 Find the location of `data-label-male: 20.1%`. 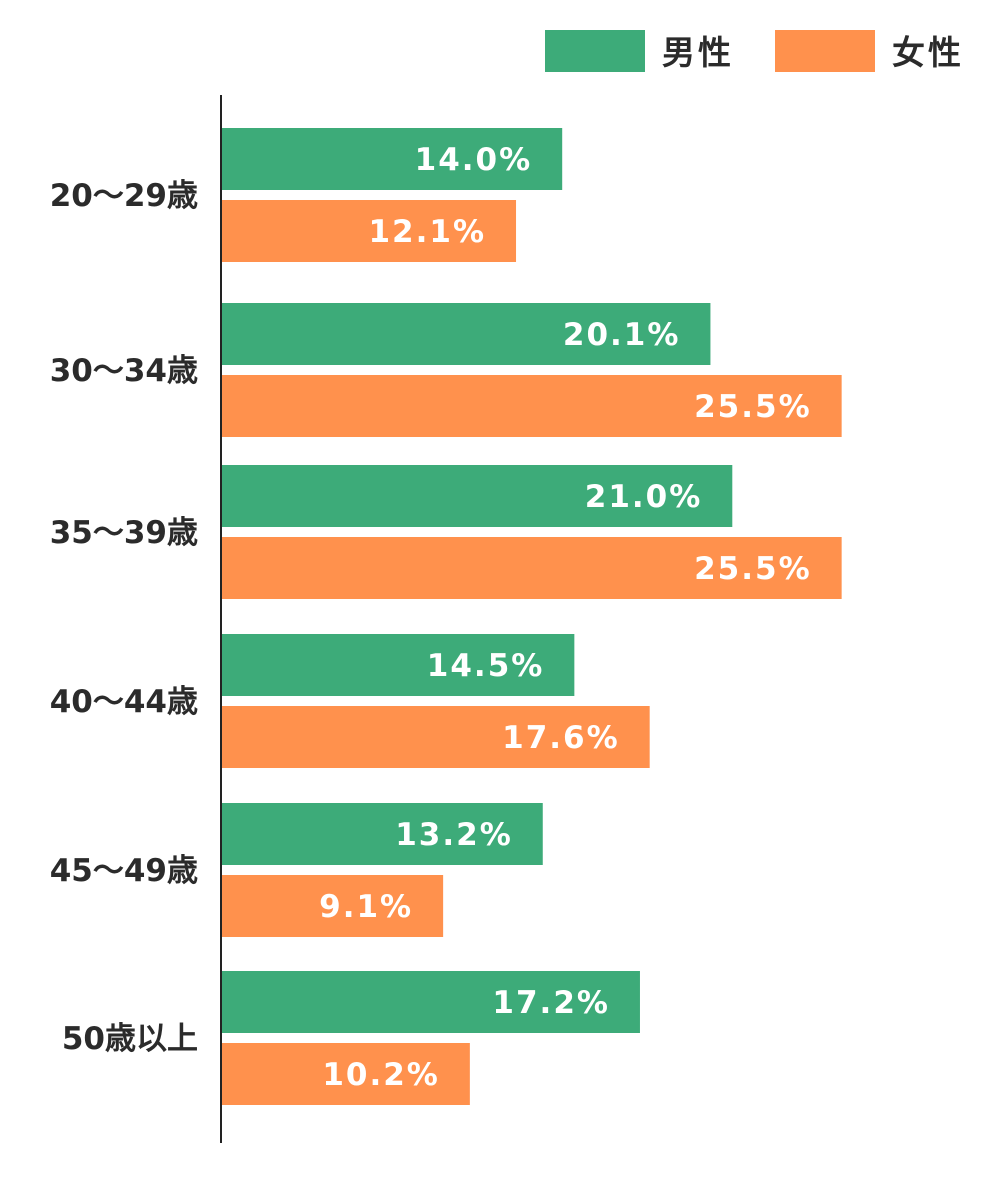

data-label-male: 20.1% is located at coordinates (622, 335).